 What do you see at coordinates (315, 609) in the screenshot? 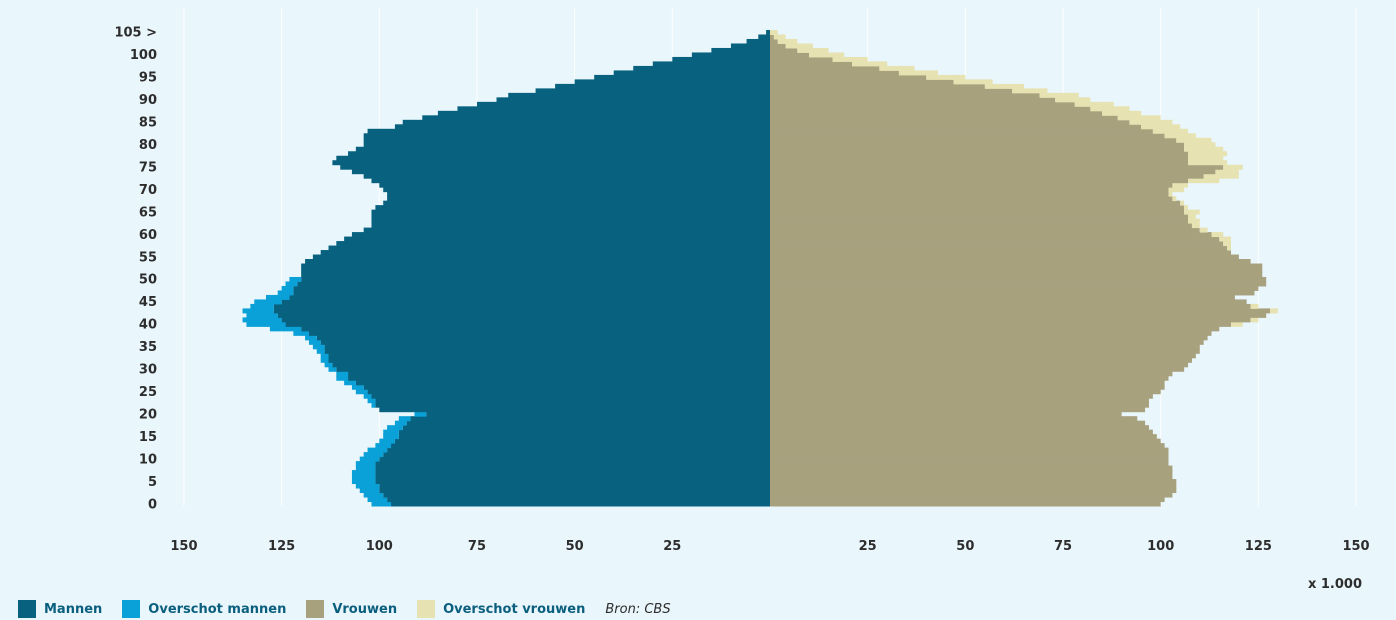
I see `legend-swatch-vrouwen` at bounding box center [315, 609].